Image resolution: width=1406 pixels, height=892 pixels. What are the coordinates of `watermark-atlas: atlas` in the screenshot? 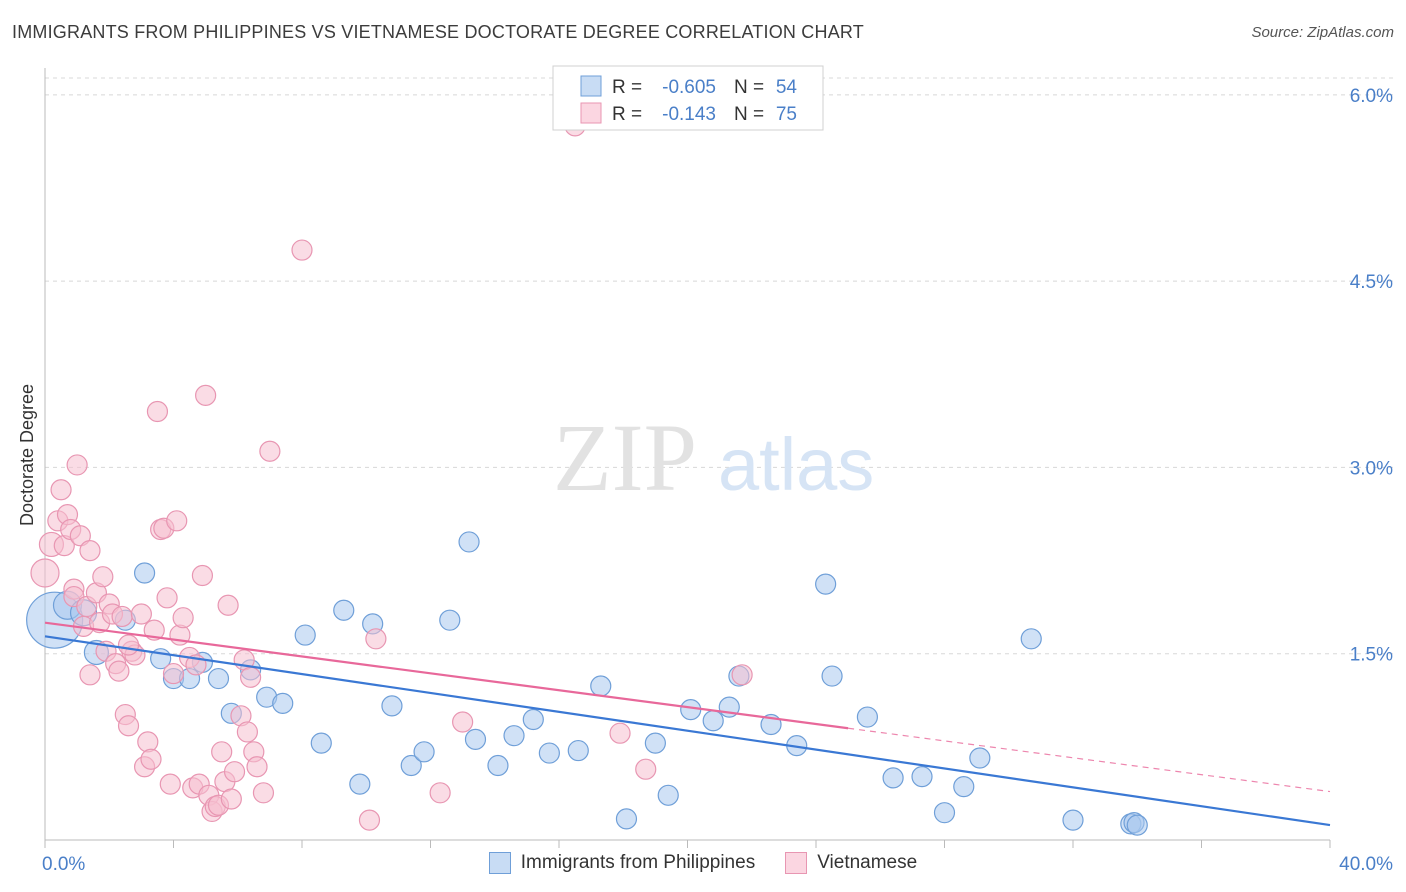 It's located at (796, 464).